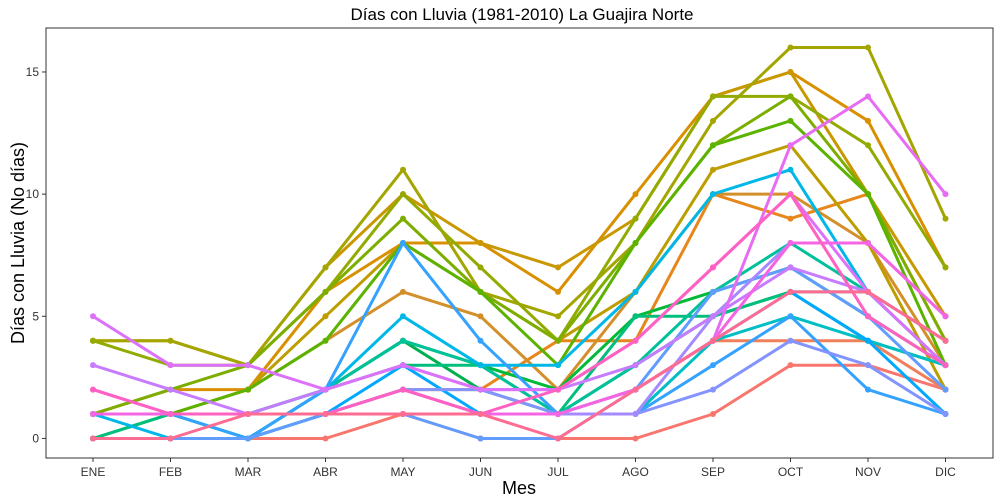  What do you see at coordinates (36, 255) in the screenshot?
I see `y-axis: 0 5 10 15` at bounding box center [36, 255].